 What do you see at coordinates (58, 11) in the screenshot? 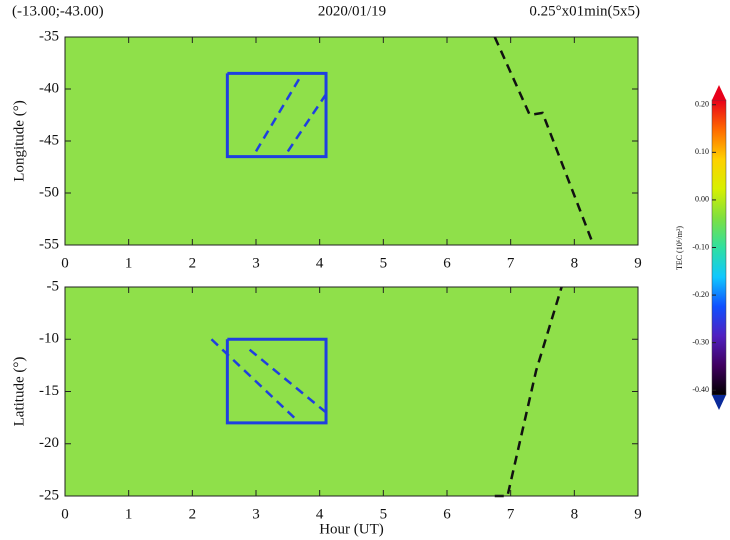
I see `header-left: (-13.00;-43.00)` at bounding box center [58, 11].